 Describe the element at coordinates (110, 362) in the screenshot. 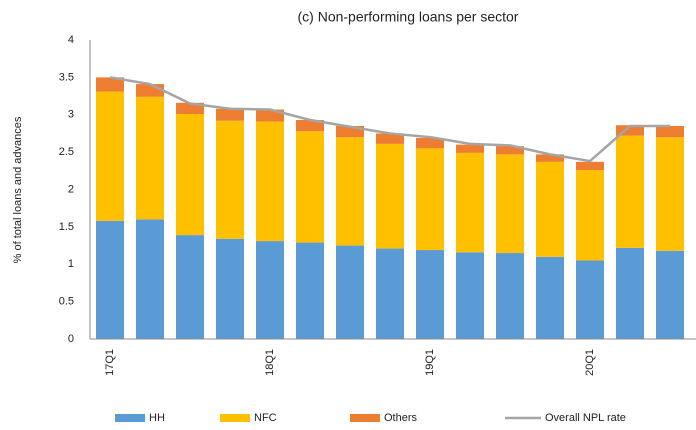

I see `x-tick-label: 17Q1` at that location.